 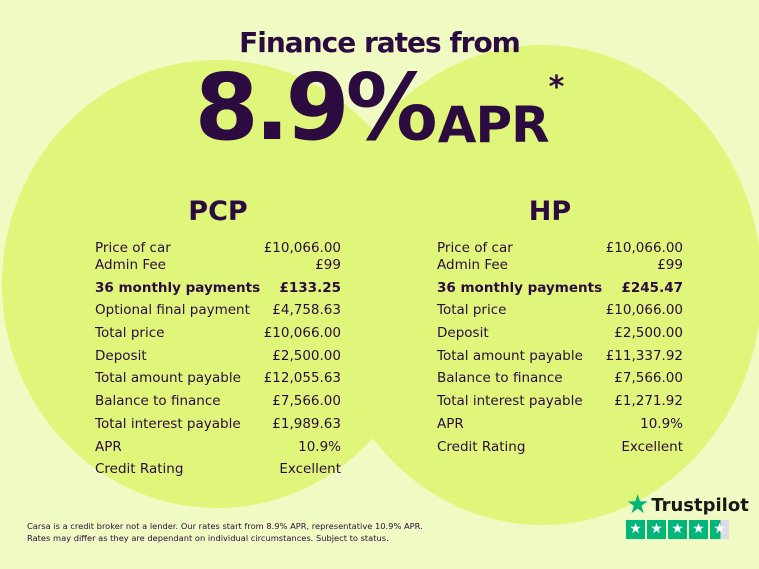 I want to click on row-value: £1,271.92, so click(x=648, y=401).